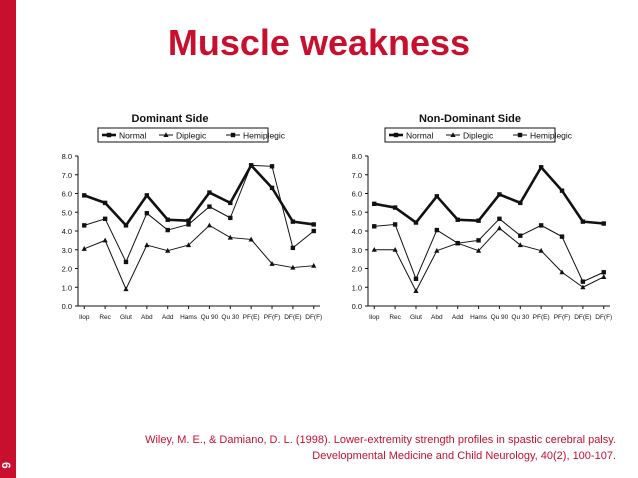 The width and height of the screenshot is (638, 478). What do you see at coordinates (8, 239) in the screenshot?
I see `slide-sidebar-bar` at bounding box center [8, 239].